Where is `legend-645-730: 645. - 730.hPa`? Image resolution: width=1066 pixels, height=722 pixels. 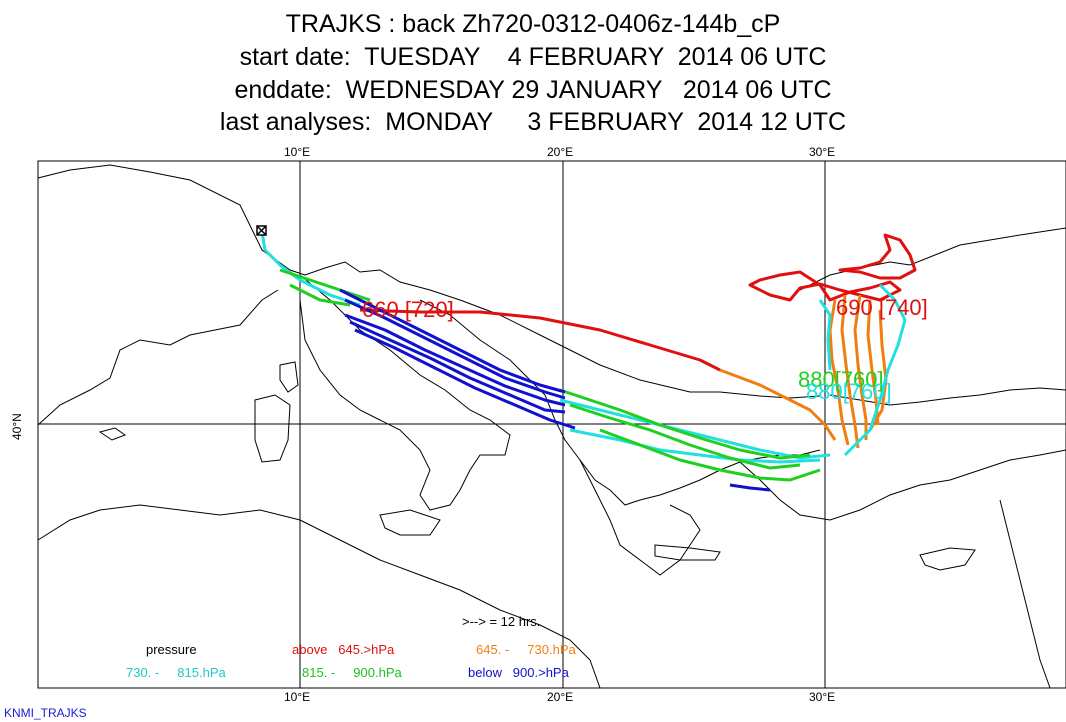 legend-645-730: 645. - 730.hPa is located at coordinates (526, 649).